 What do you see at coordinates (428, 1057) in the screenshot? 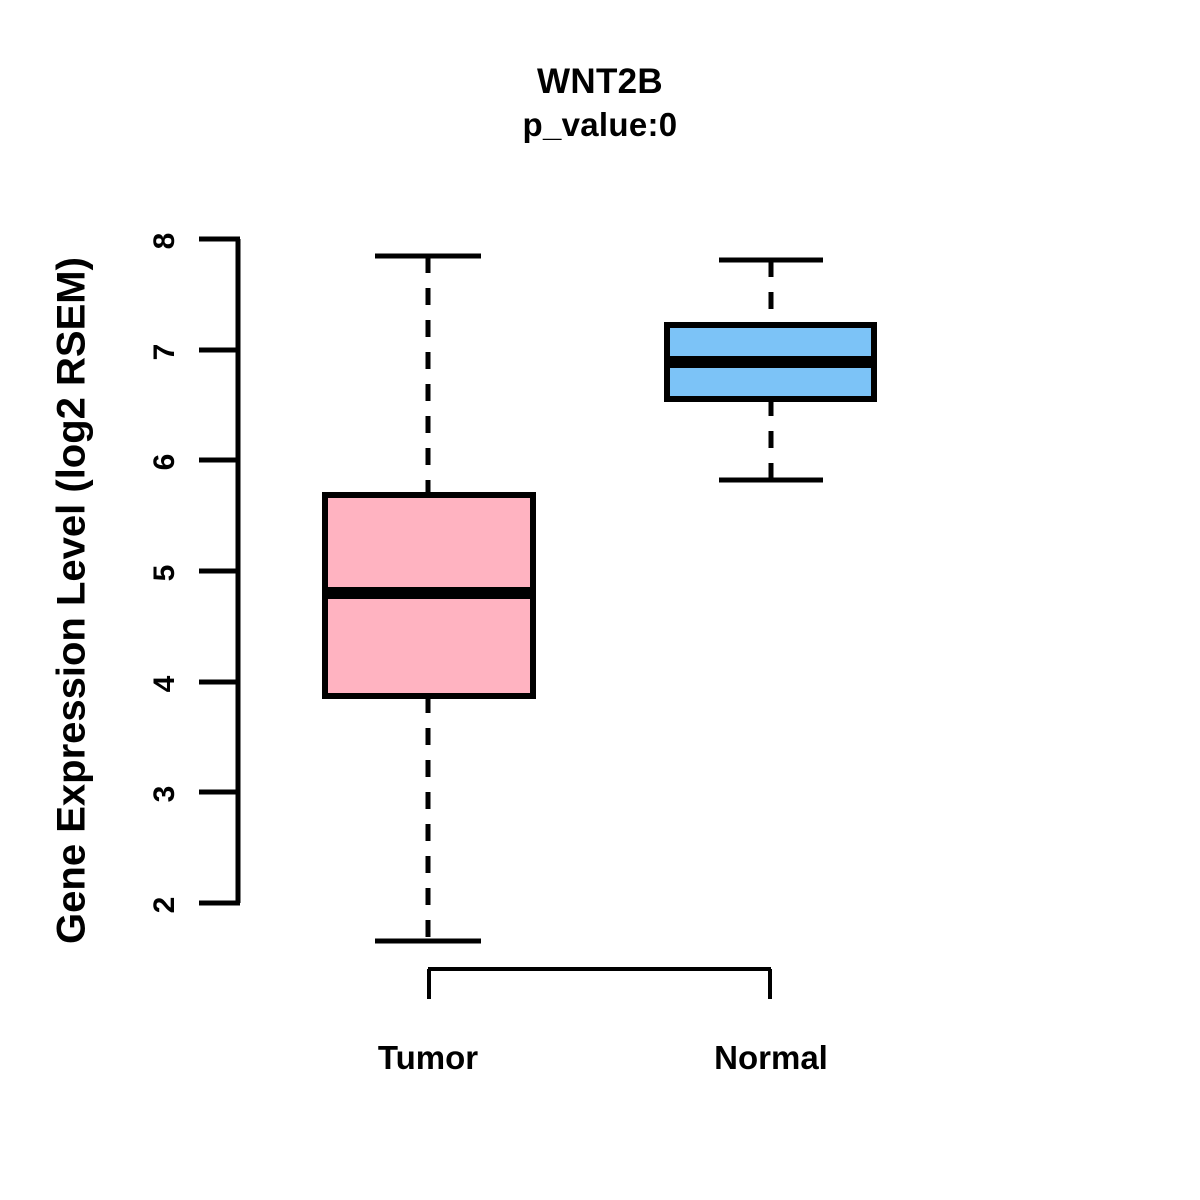
I see `x-tick-label-tumor: Tumor` at bounding box center [428, 1057].